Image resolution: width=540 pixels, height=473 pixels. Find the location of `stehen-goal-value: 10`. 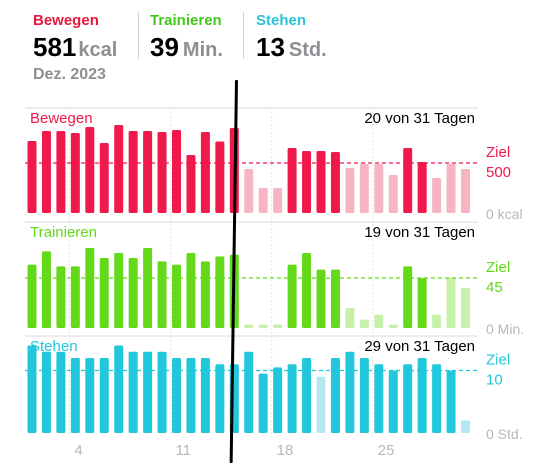

stehen-goal-value: 10 is located at coordinates (494, 380).